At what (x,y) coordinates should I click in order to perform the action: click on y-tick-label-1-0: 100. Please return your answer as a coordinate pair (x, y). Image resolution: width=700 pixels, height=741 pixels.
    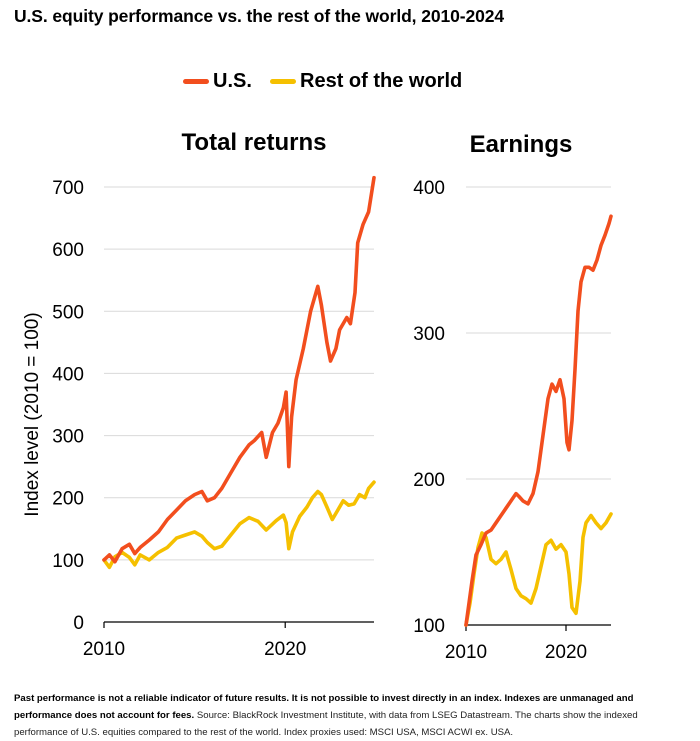
    Looking at the image, I should click on (429, 626).